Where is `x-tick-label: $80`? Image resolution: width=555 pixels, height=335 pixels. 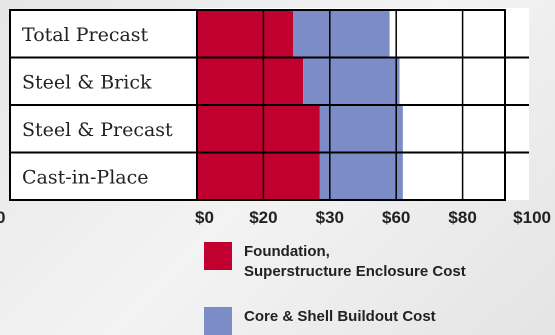
x-tick-label: $80 is located at coordinates (462, 217).